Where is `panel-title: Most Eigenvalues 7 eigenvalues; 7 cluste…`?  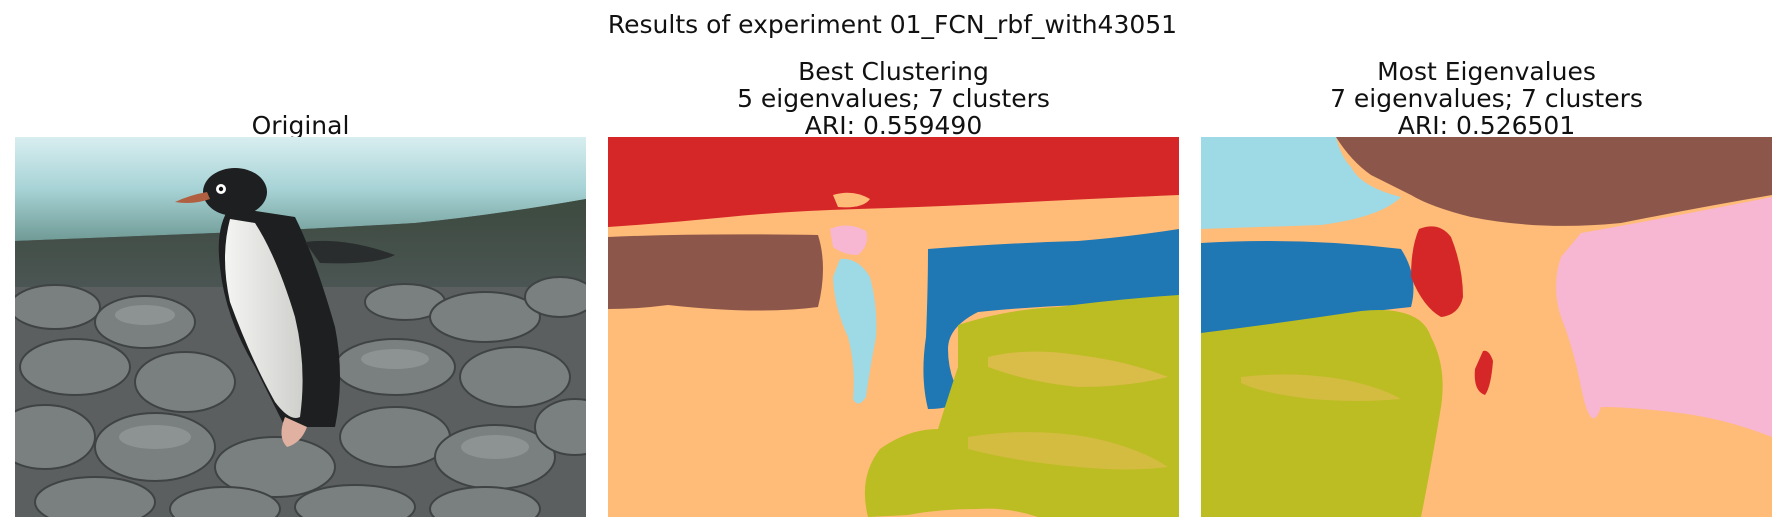
panel-title: Most Eigenvalues 7 eigenvalues; 7 cluste… is located at coordinates (1486, 98).